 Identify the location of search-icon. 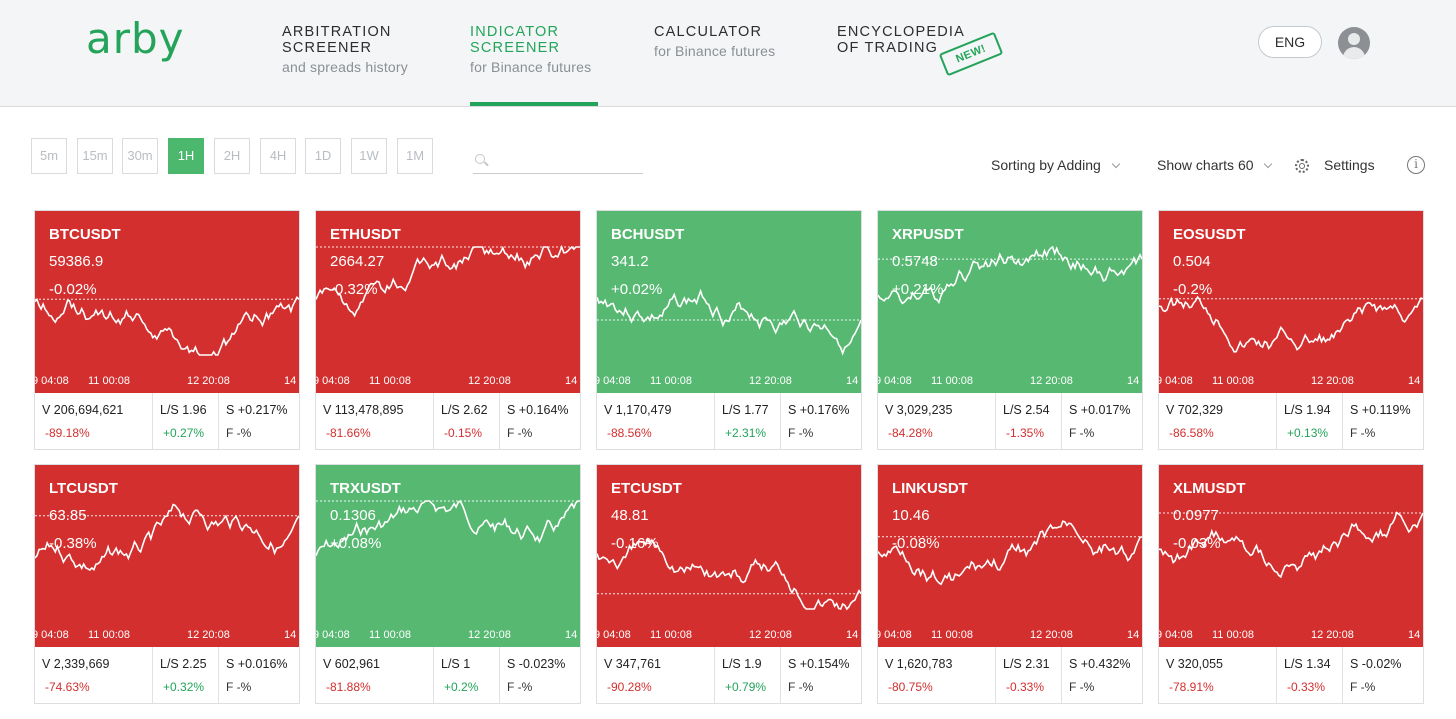
(480, 159).